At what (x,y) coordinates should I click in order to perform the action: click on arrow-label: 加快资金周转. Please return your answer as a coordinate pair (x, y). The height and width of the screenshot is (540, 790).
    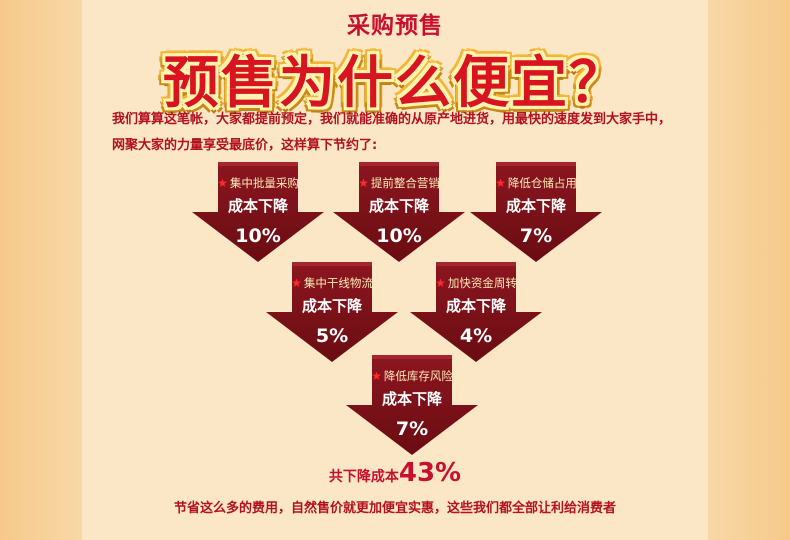
    Looking at the image, I should click on (482, 283).